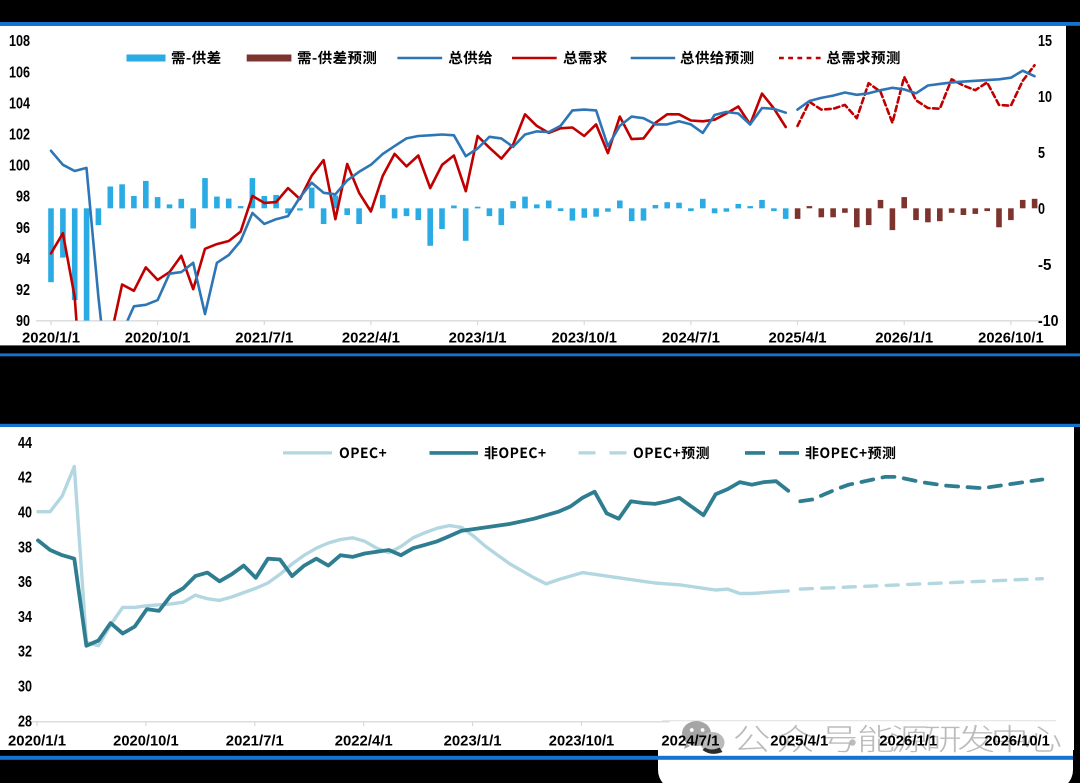 The height and width of the screenshot is (783, 1080). What do you see at coordinates (23, 290) in the screenshot?
I see `svg-text: 92` at bounding box center [23, 290].